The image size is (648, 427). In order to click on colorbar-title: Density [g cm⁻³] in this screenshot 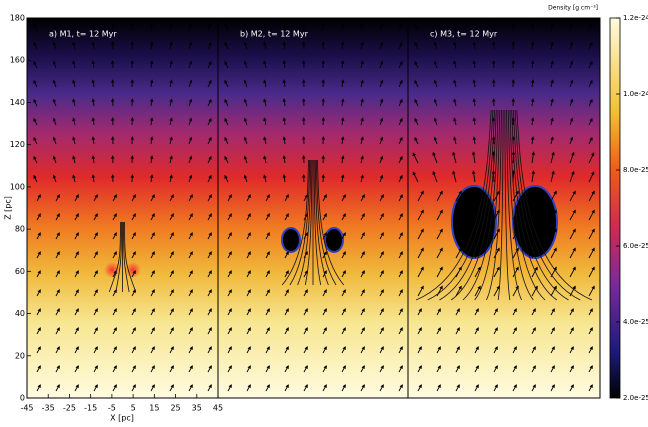, I will do `click(573, 8)`.